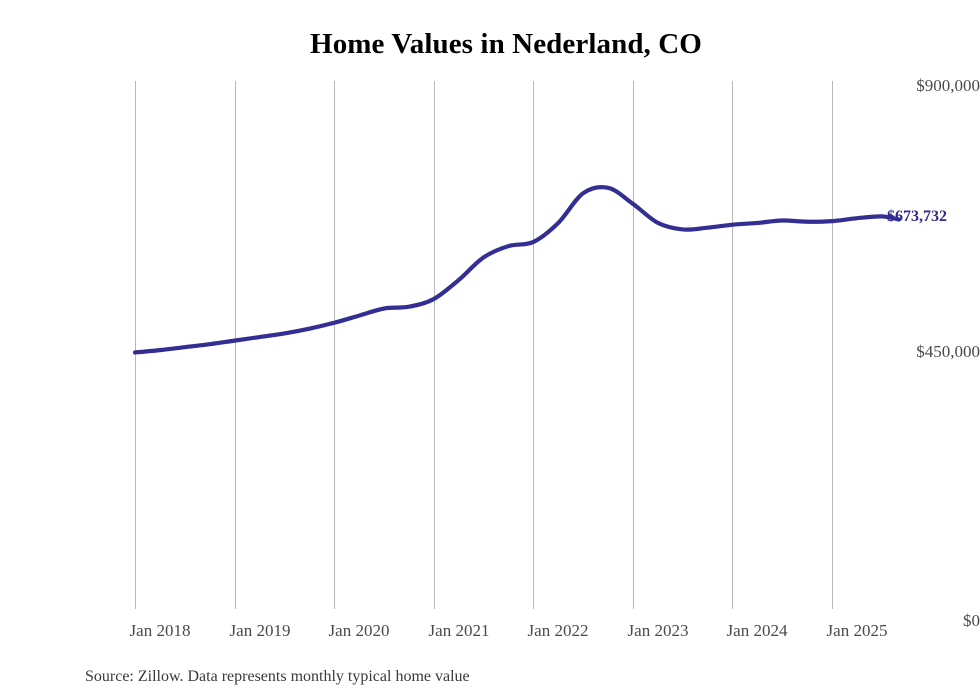  I want to click on y-tick-label-0: $0, so click(971, 620).